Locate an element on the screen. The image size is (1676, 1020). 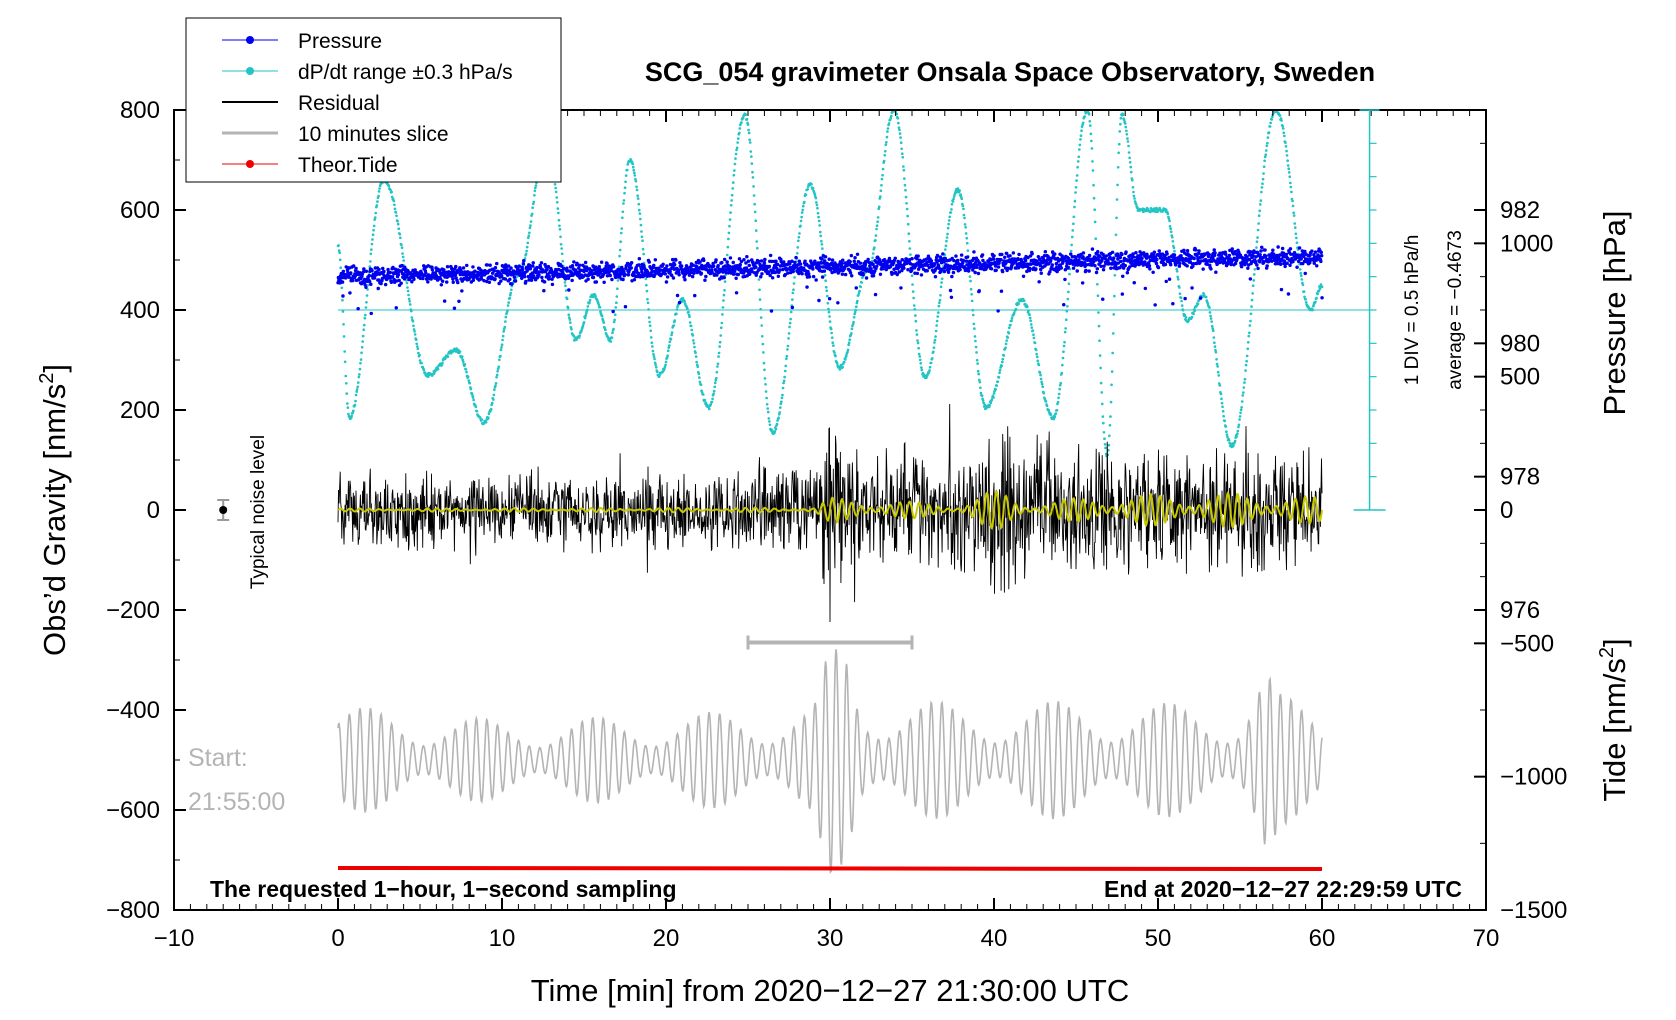
tide-tick-label: −1000 is located at coordinates (1533, 777).